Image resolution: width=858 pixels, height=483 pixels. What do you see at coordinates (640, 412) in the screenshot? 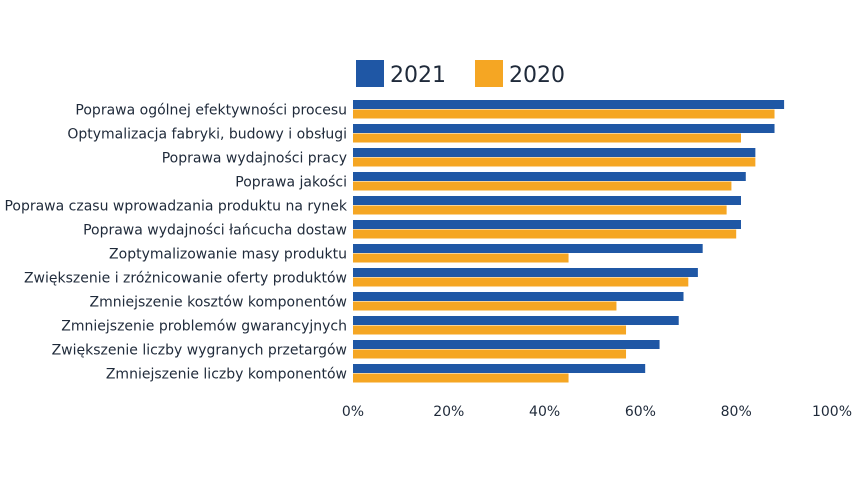
I see `x-tick-label: 60%` at bounding box center [640, 412].